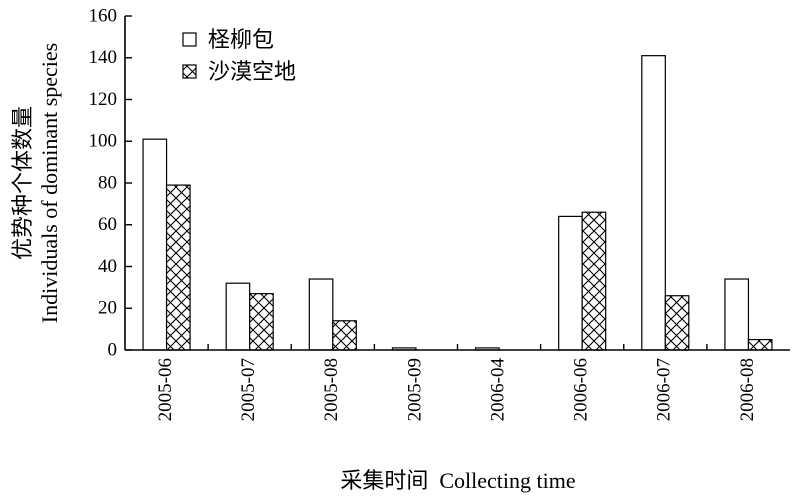 This screenshot has width=800, height=502. Describe the element at coordinates (107, 308) in the screenshot. I see `y-tick-label: 20` at that location.